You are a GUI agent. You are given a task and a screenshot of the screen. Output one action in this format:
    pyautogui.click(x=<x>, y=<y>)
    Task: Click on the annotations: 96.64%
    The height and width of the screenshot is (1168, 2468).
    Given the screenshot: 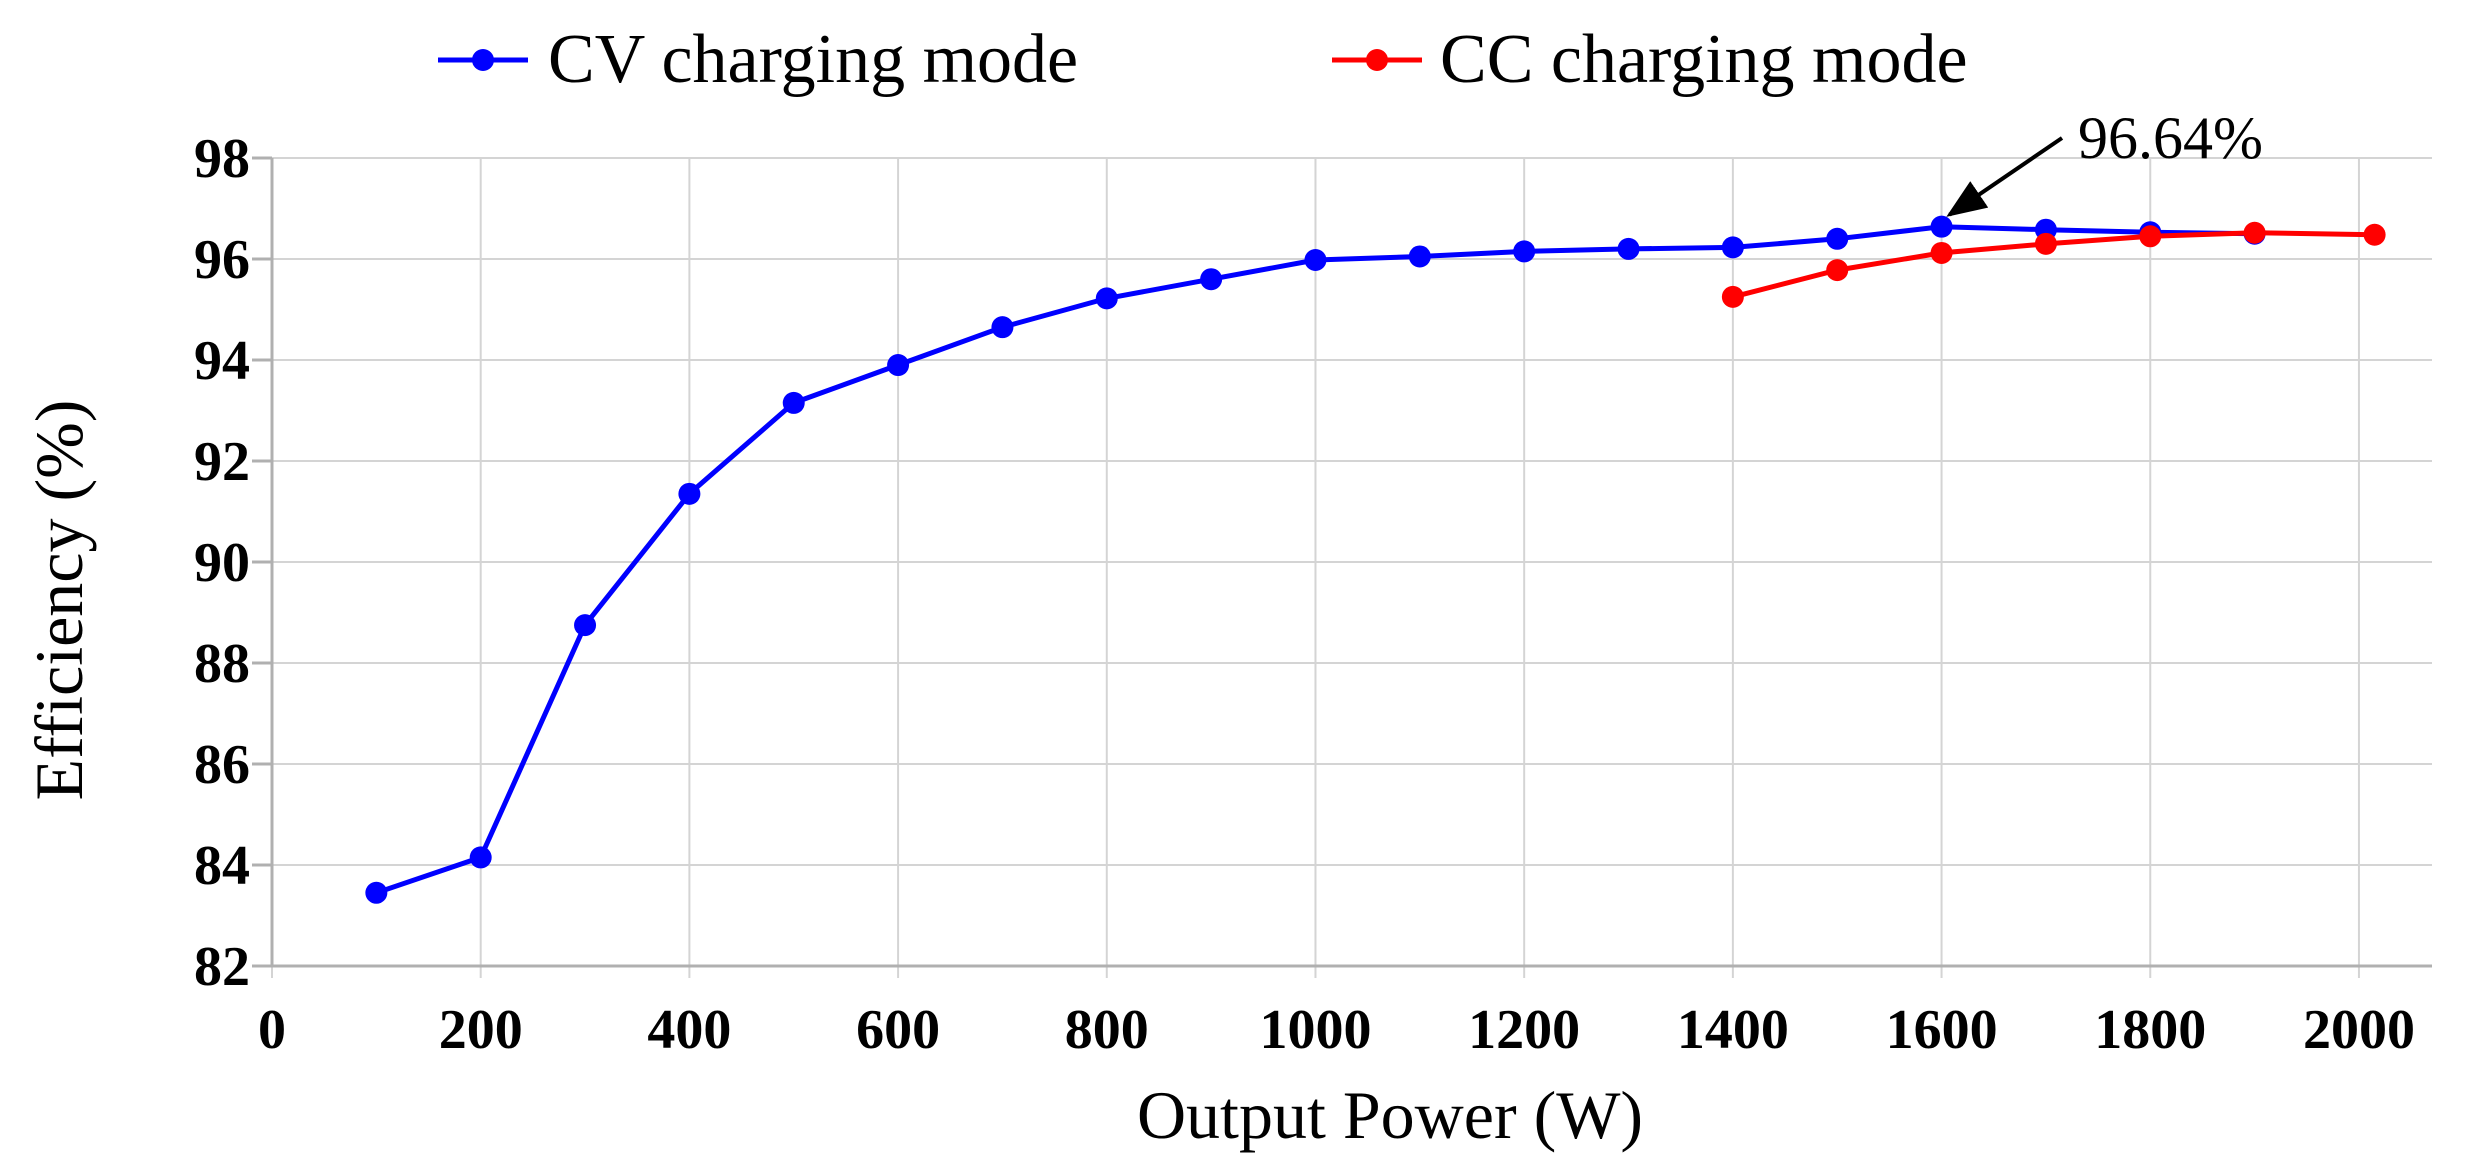 What is the action you would take?
    pyautogui.click(x=2104, y=161)
    